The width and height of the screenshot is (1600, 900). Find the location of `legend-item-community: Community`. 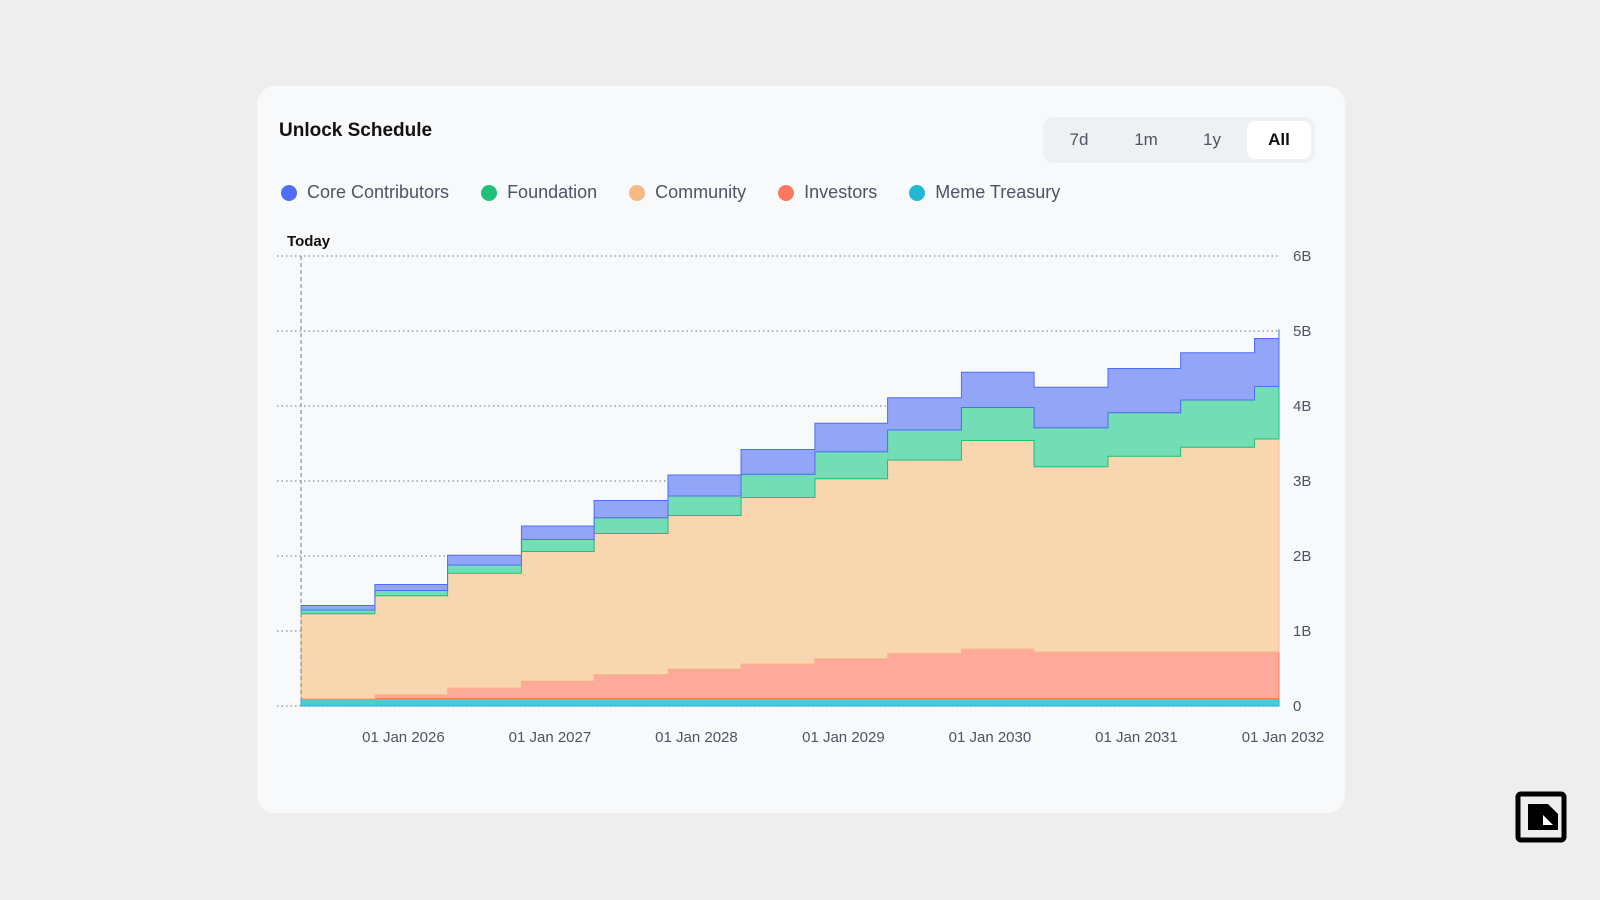

legend-item-community: Community is located at coordinates (687, 192).